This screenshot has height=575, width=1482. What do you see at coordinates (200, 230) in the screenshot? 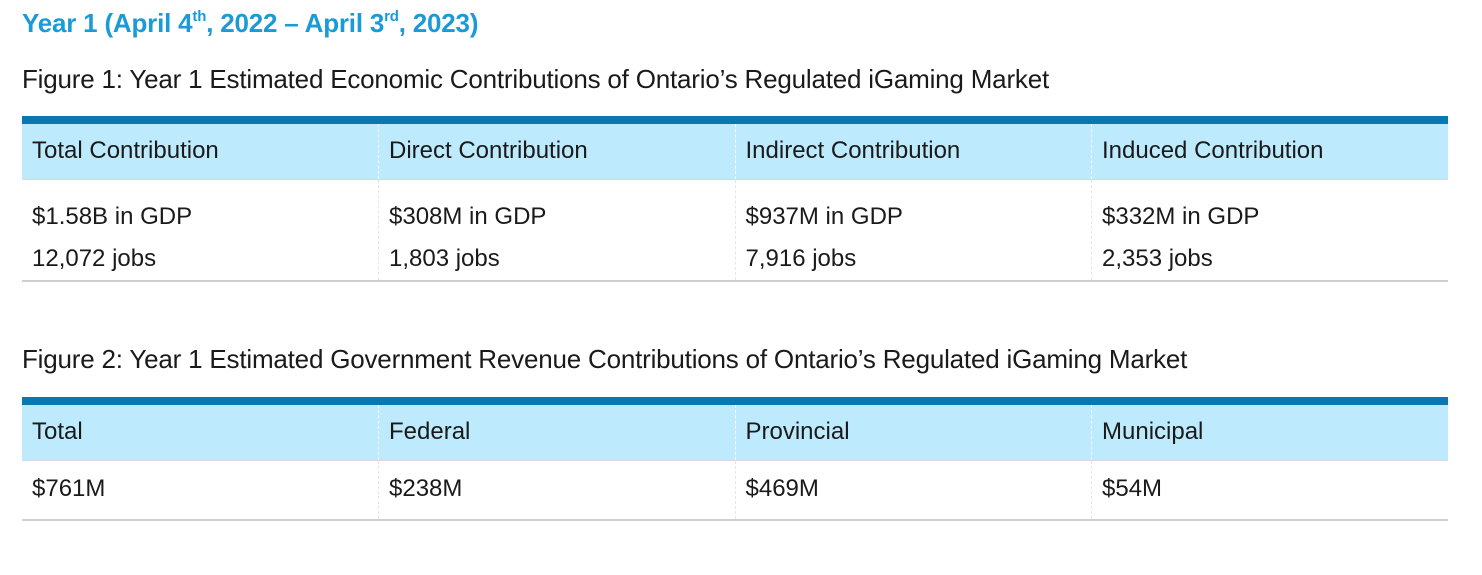
I see `cell-total-contribution: $1.58B in GDP 12,072 jobs` at bounding box center [200, 230].